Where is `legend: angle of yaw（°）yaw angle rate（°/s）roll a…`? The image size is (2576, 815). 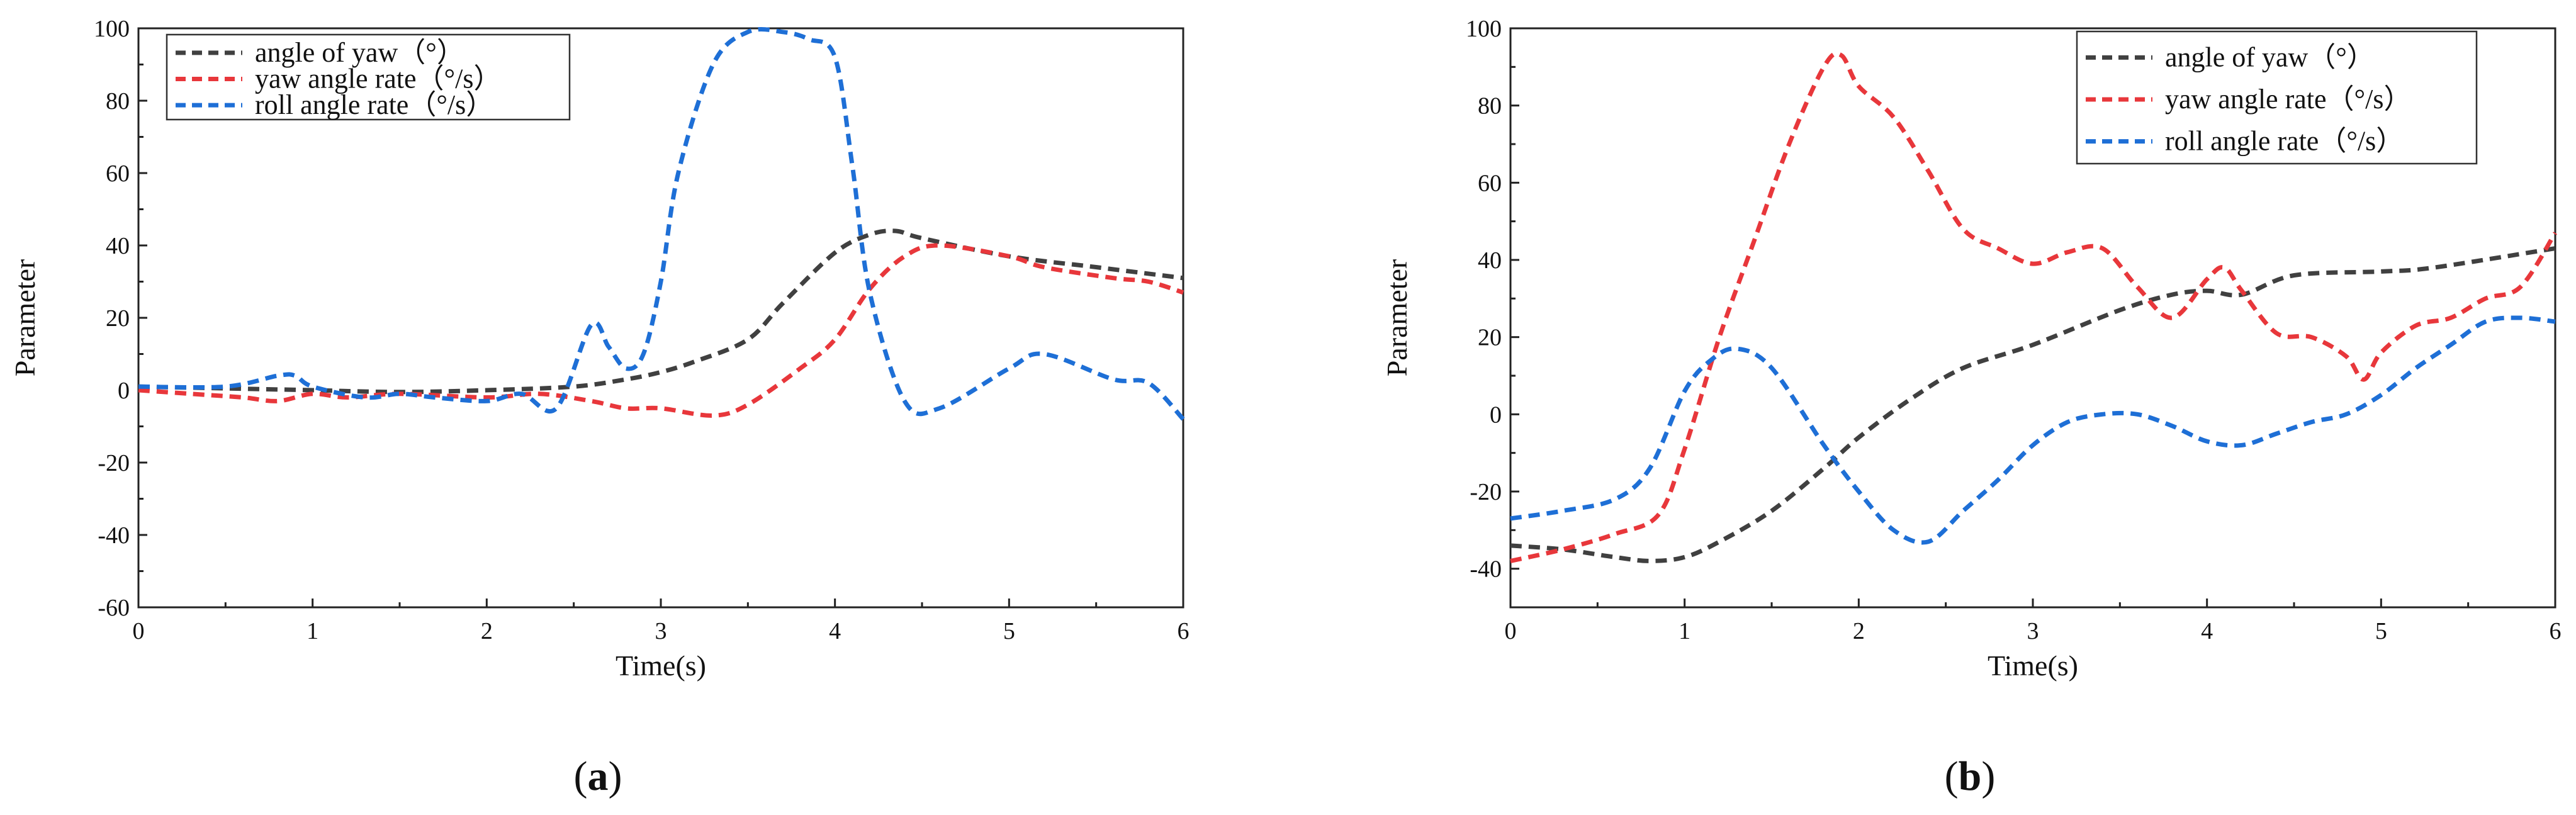
legend: angle of yaw（°）yaw angle rate（°/s）roll a… is located at coordinates (368, 77).